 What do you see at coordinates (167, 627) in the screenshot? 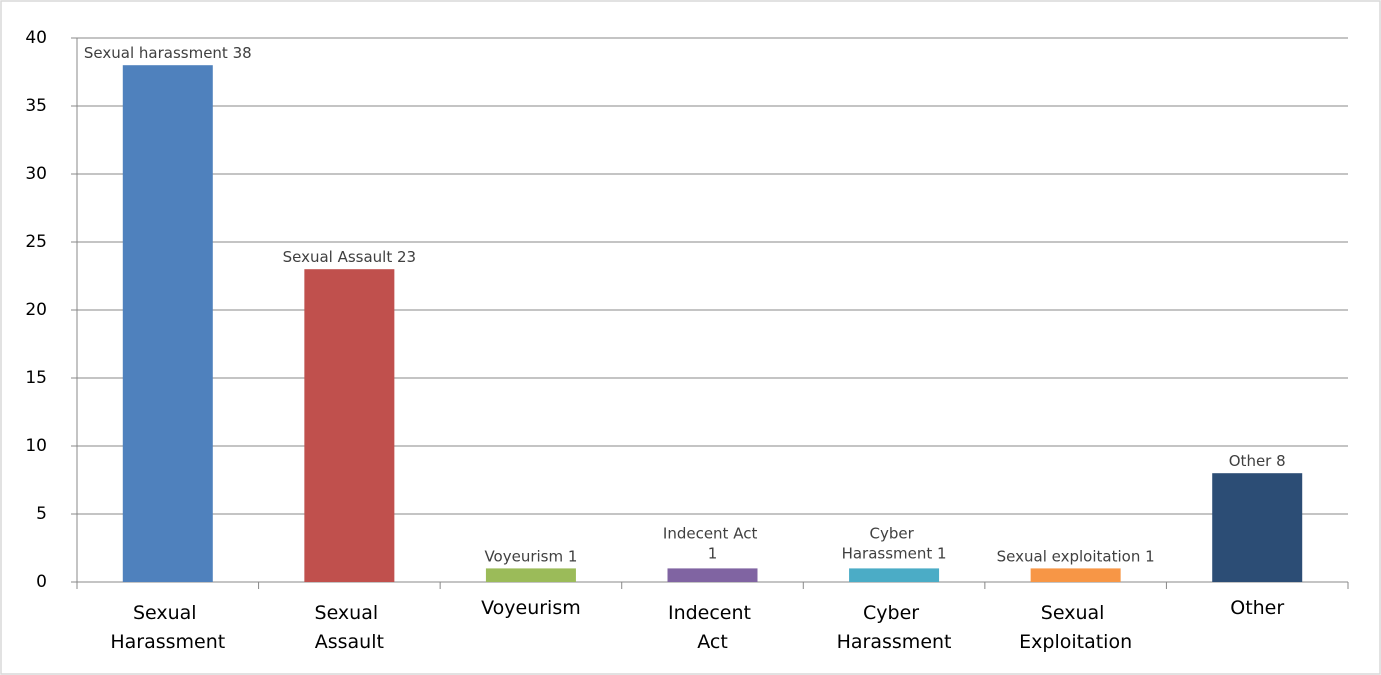
I see `x-tick-label: Sexual Harassment` at bounding box center [167, 627].